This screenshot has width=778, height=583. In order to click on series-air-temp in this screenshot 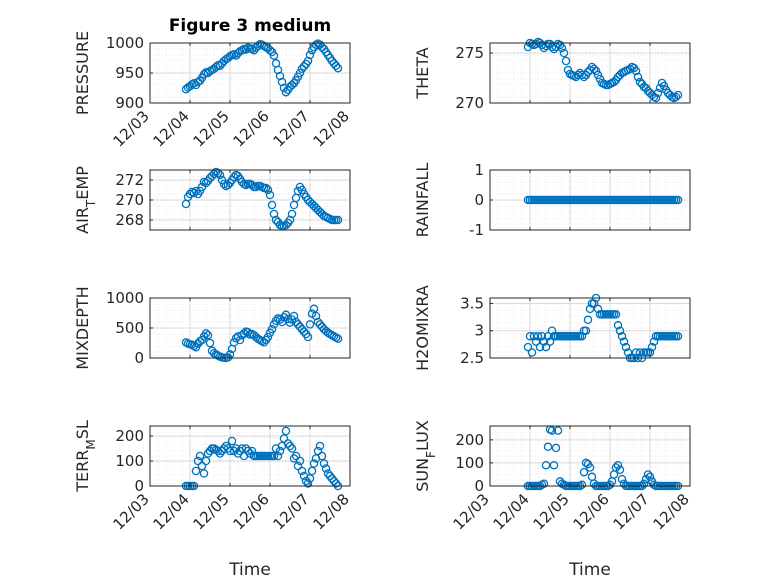, I will do `click(262, 199)`.